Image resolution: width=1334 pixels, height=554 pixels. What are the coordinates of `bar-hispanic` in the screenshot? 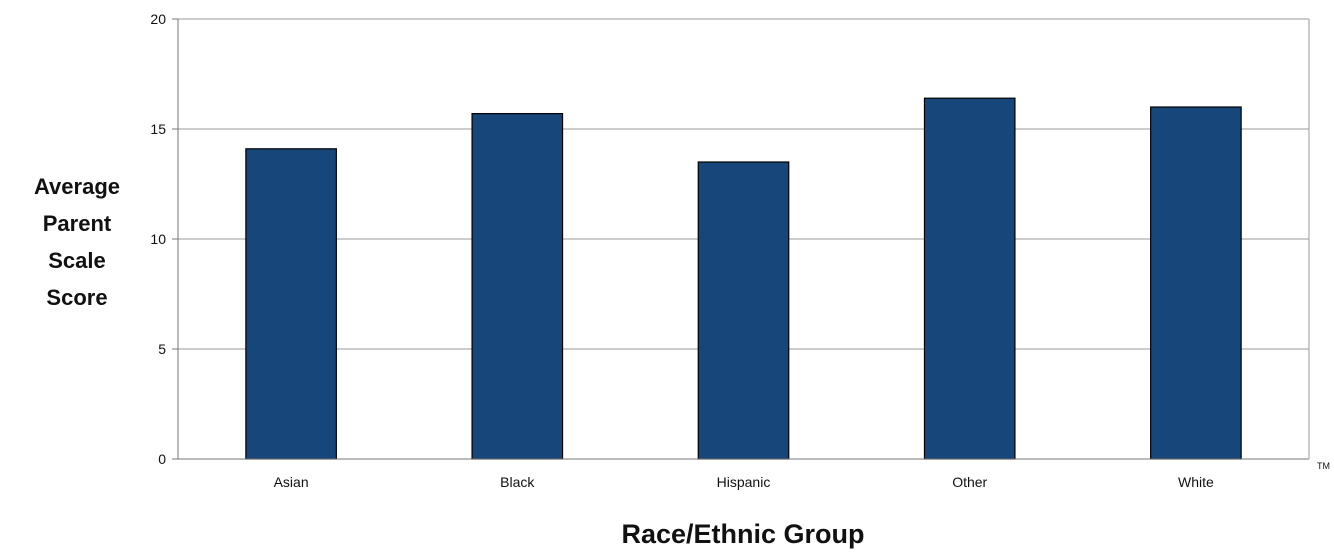 It's located at (743, 310).